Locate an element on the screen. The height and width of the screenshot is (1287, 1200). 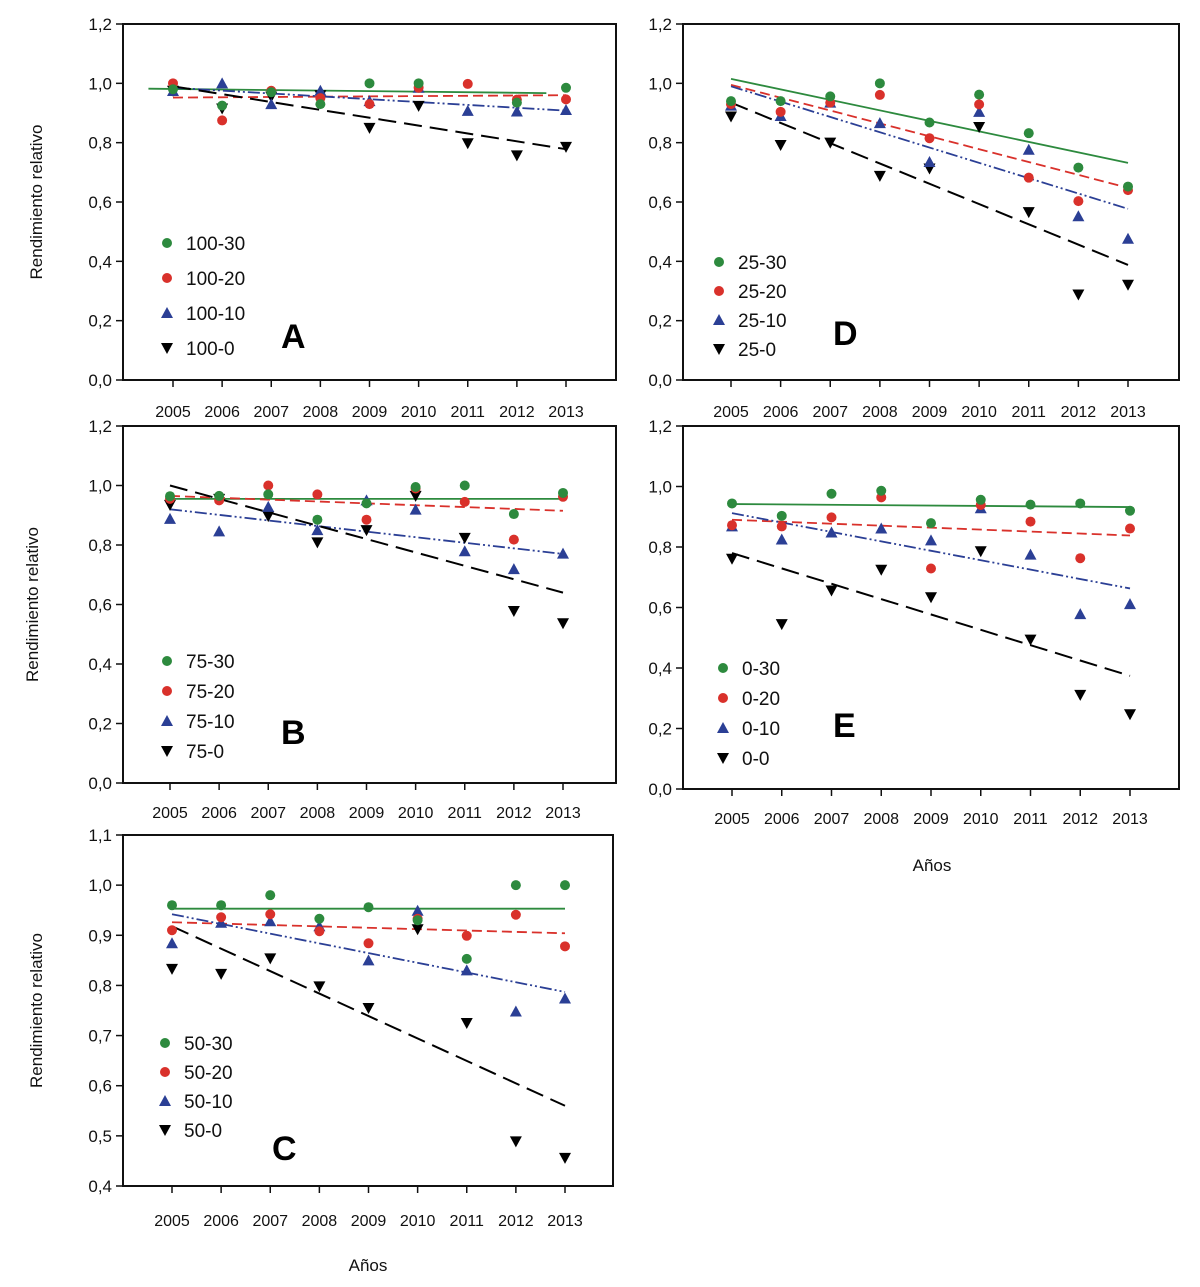
data-point-0-30-2008 is located at coordinates (881, 490).